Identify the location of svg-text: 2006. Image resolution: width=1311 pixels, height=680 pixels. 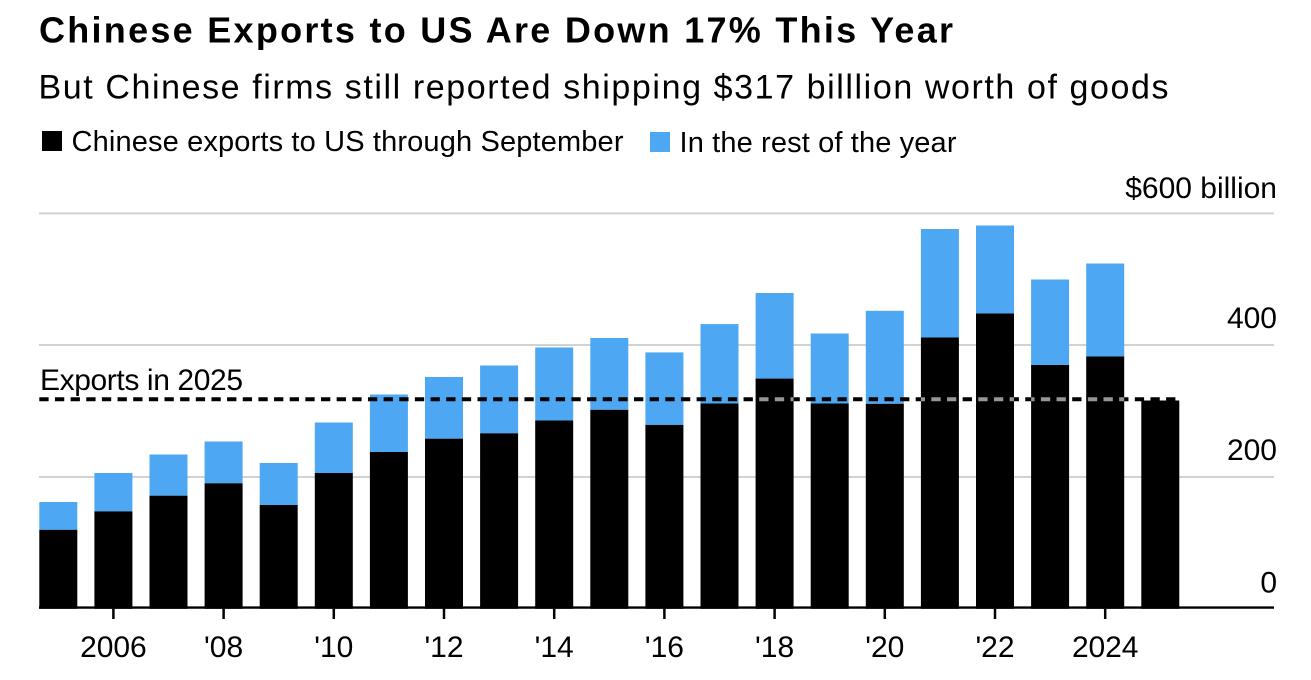
(113, 647).